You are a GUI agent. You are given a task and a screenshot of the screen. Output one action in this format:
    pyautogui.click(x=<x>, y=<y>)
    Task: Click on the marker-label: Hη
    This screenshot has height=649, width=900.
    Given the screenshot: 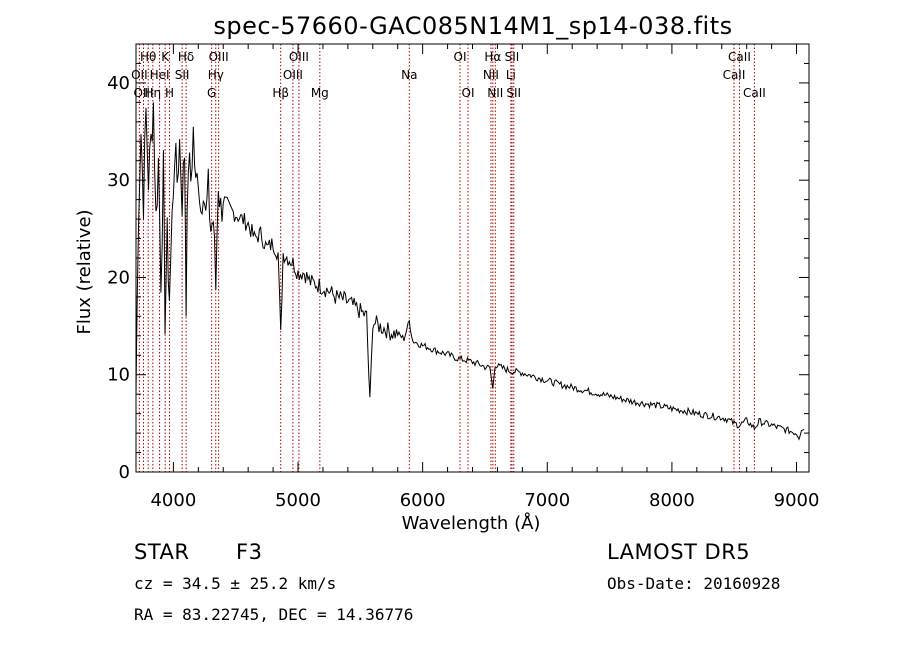 What is the action you would take?
    pyautogui.click(x=153, y=93)
    